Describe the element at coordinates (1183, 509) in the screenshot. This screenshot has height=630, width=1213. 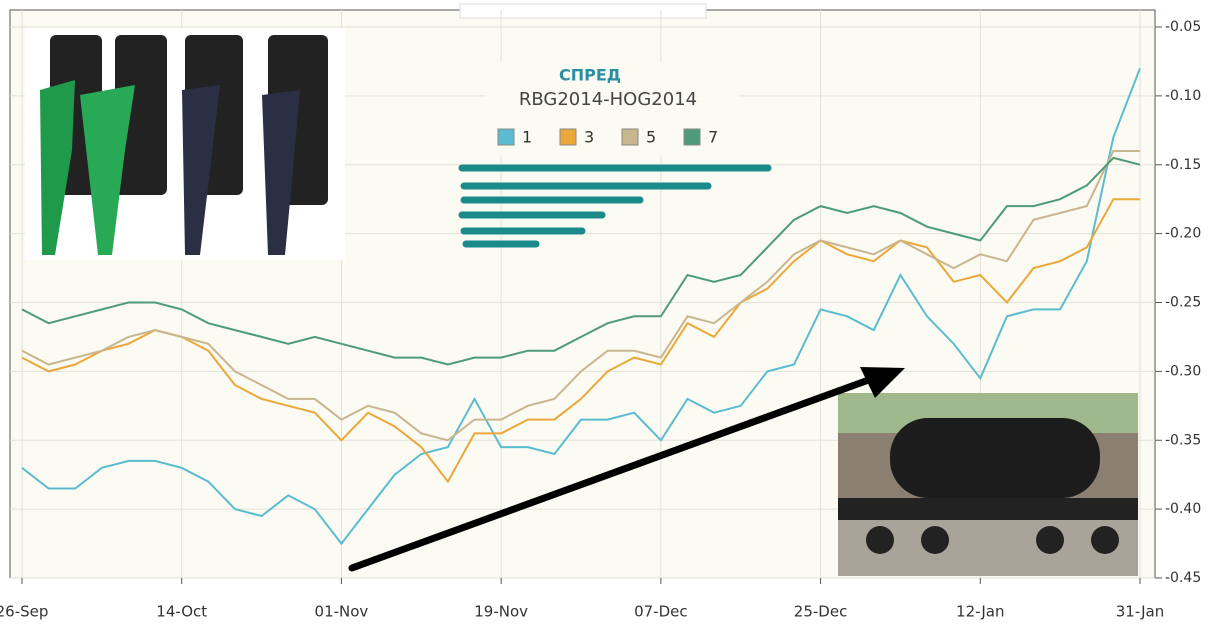
I see `y-tick-label: -0.40` at that location.